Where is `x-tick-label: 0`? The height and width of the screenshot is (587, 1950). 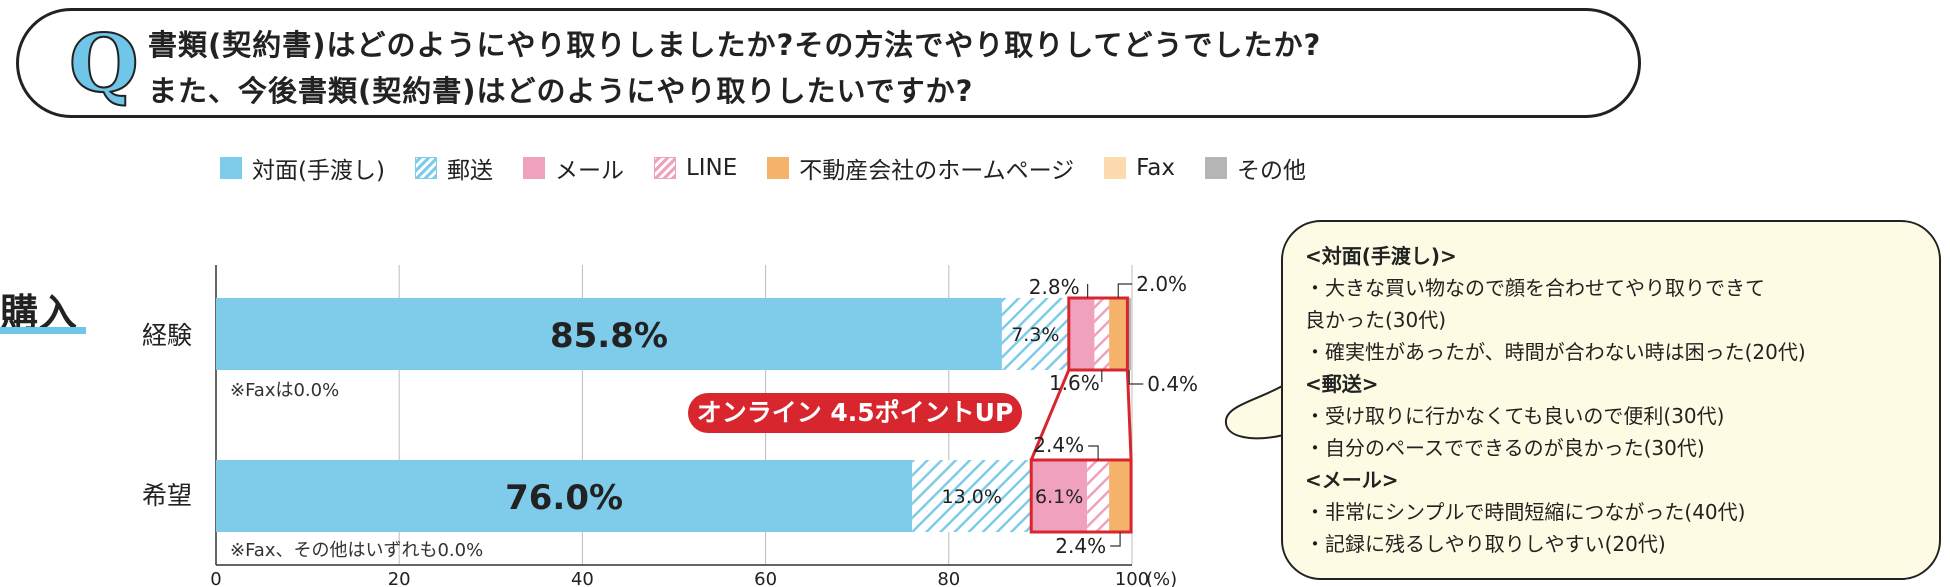 x-tick-label: 0 is located at coordinates (215, 578).